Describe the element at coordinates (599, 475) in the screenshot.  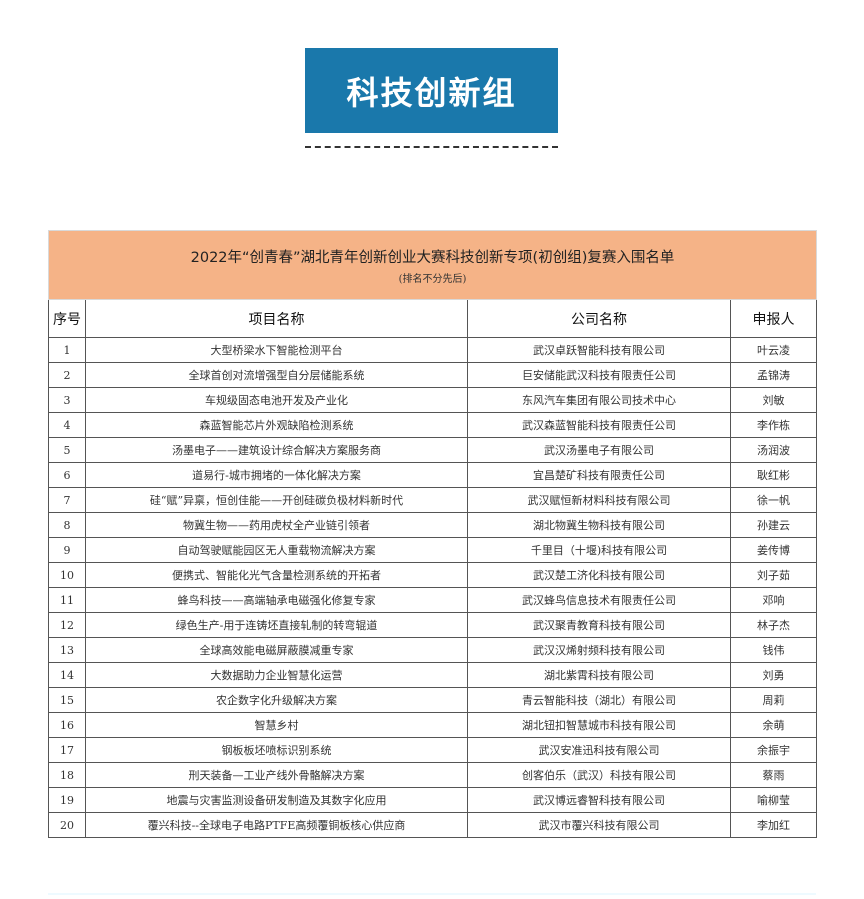
I see `cell-company: 宜昌楚矿科技有限责任公司` at that location.